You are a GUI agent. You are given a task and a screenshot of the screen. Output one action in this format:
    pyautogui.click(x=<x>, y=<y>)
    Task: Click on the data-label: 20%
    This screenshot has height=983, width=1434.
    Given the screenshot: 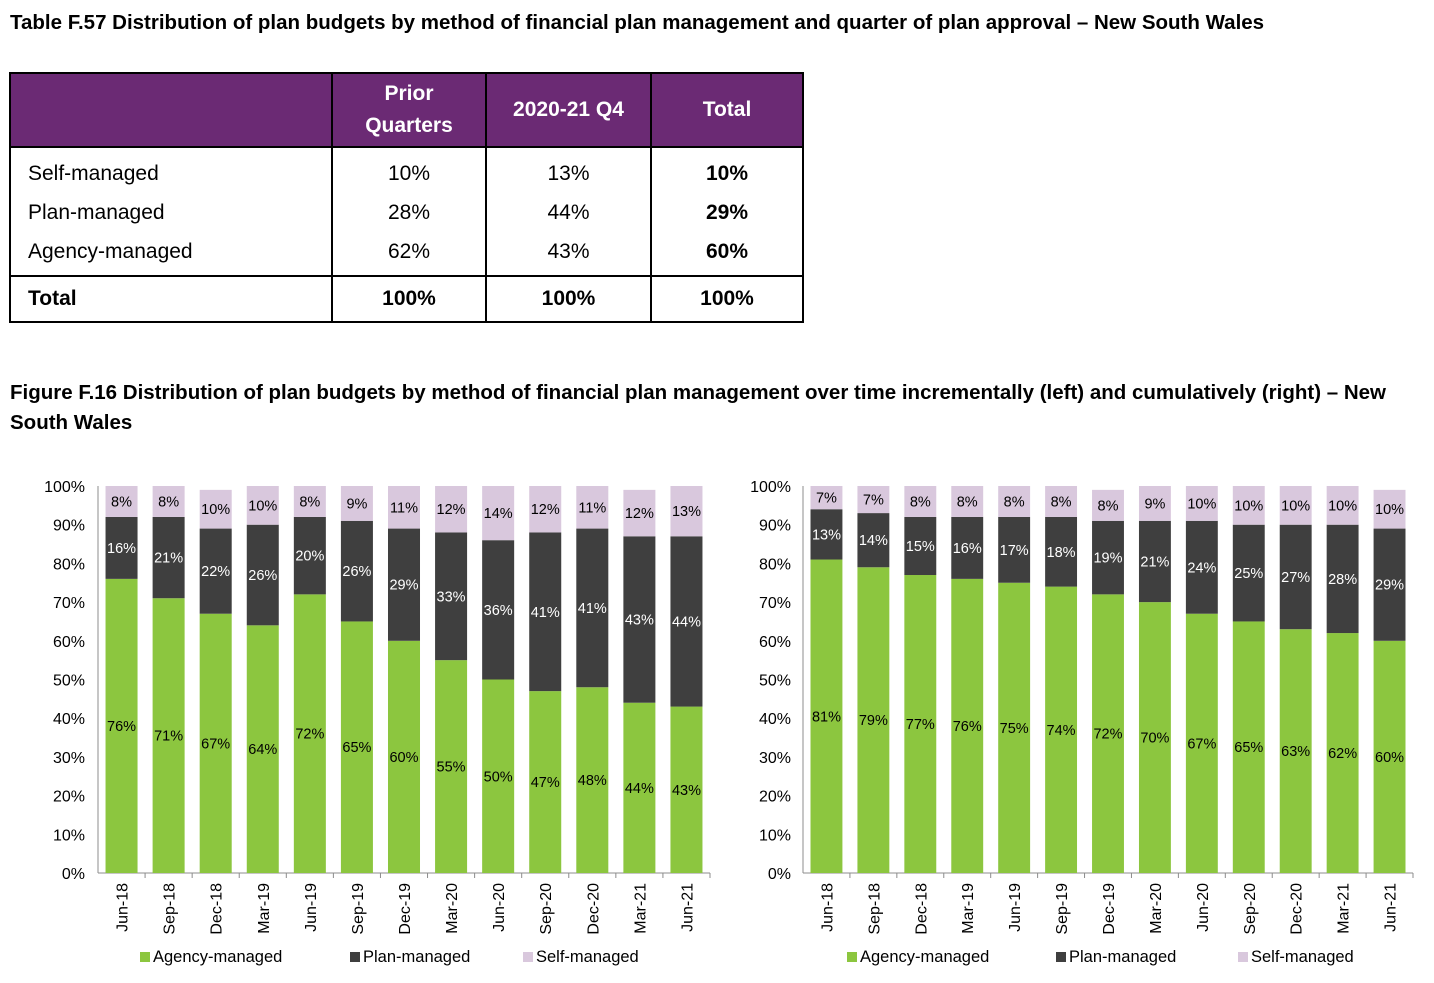 What is the action you would take?
    pyautogui.click(x=309, y=557)
    